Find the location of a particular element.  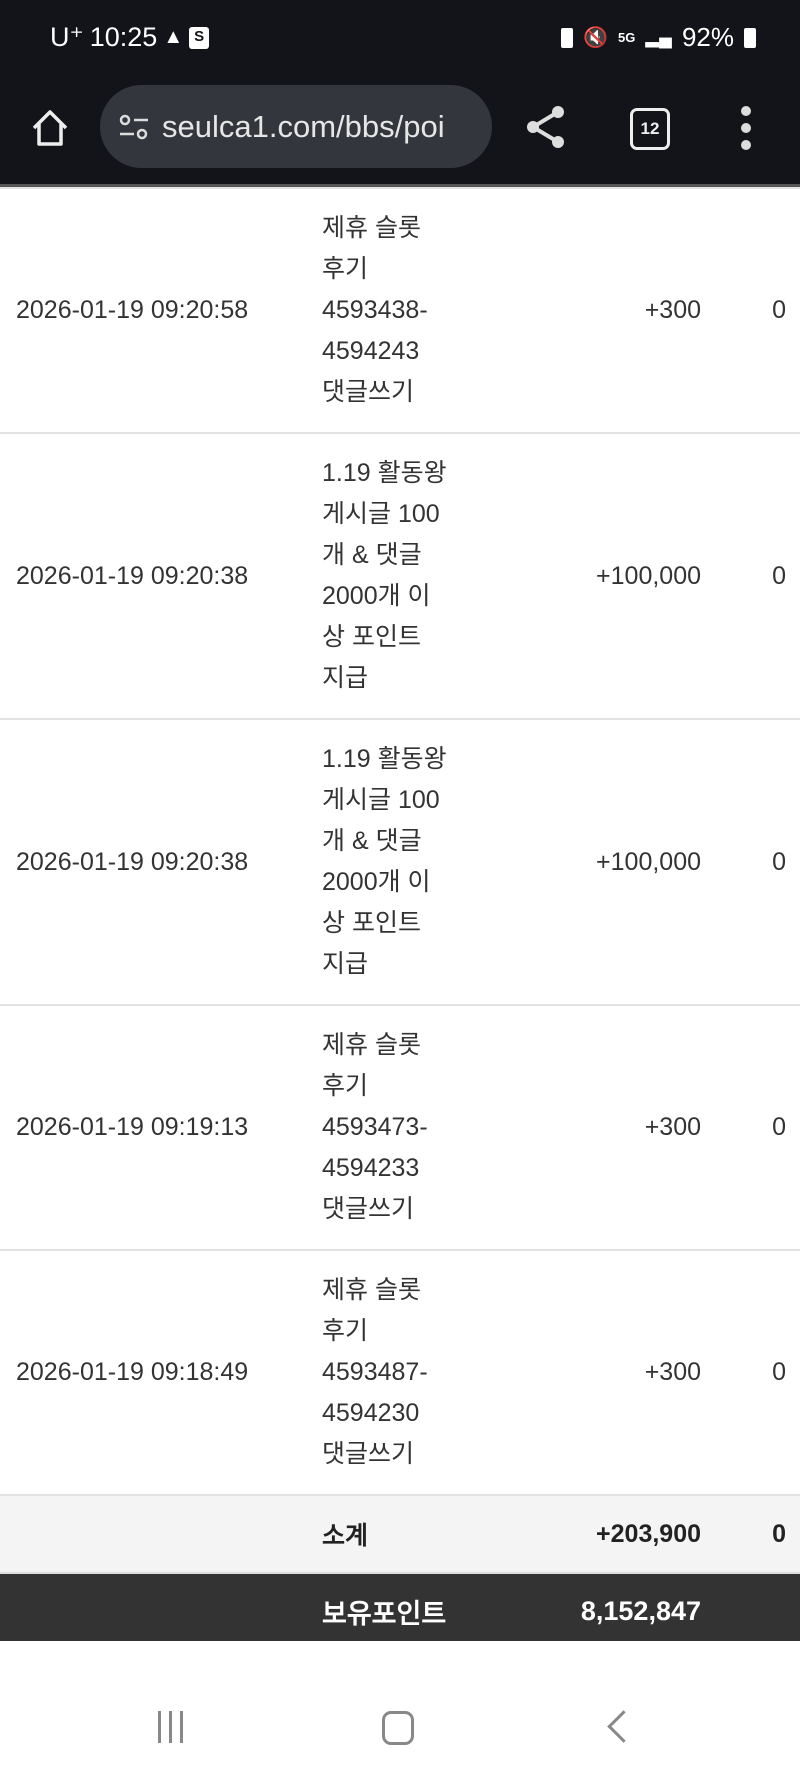

shoe-icon: ▲ is located at coordinates (173, 37).